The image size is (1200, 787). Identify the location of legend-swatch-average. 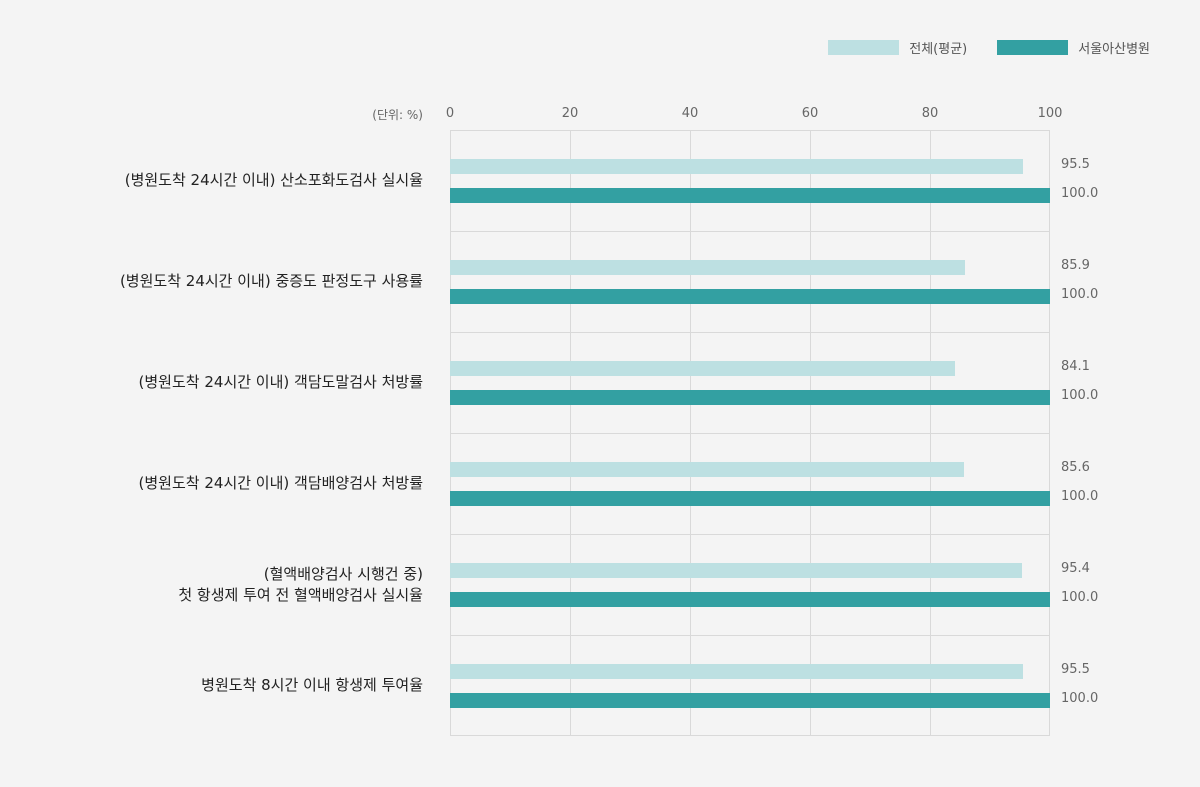
(864, 47).